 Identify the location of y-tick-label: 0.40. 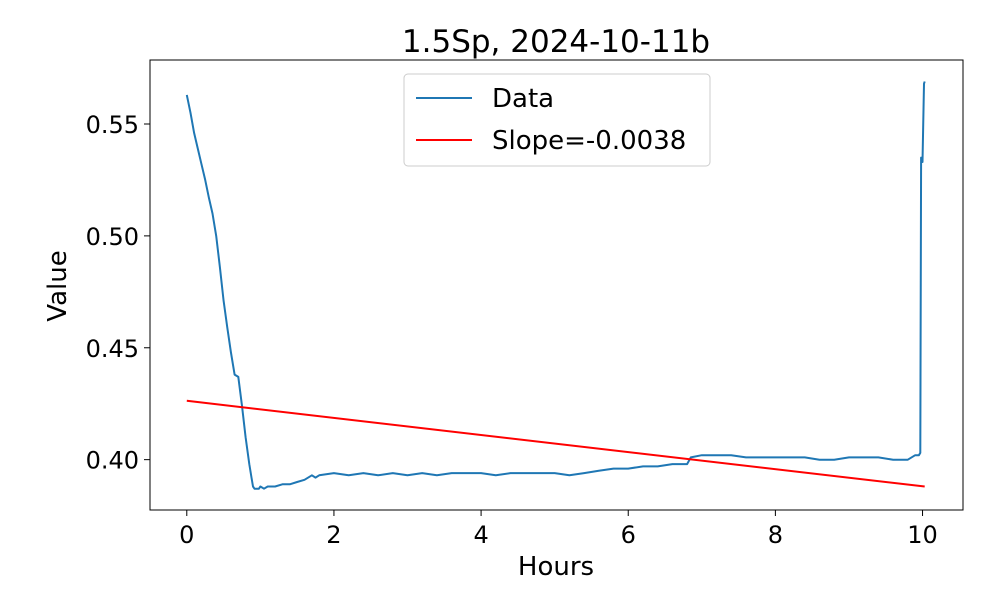
(112, 461).